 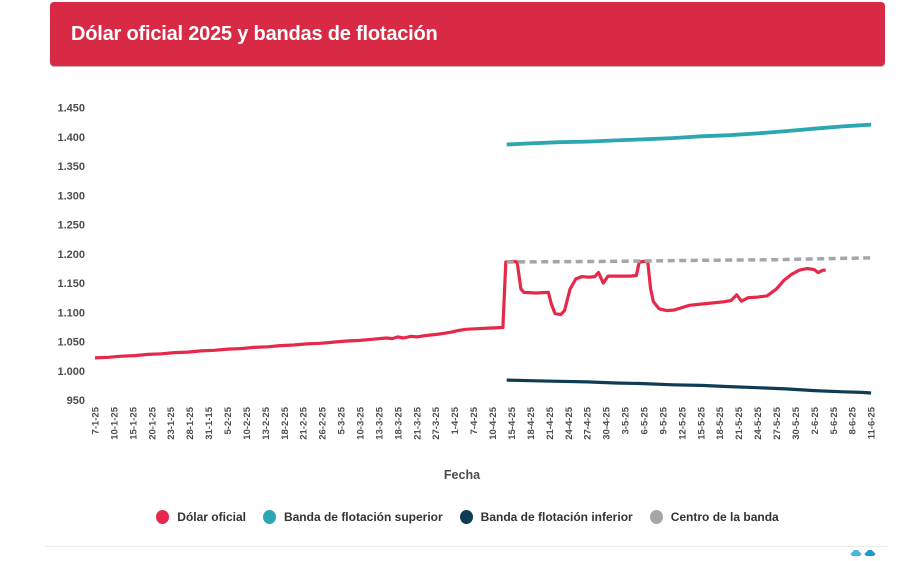 I want to click on legend-dot-banda-inferior-icon, so click(x=466, y=517).